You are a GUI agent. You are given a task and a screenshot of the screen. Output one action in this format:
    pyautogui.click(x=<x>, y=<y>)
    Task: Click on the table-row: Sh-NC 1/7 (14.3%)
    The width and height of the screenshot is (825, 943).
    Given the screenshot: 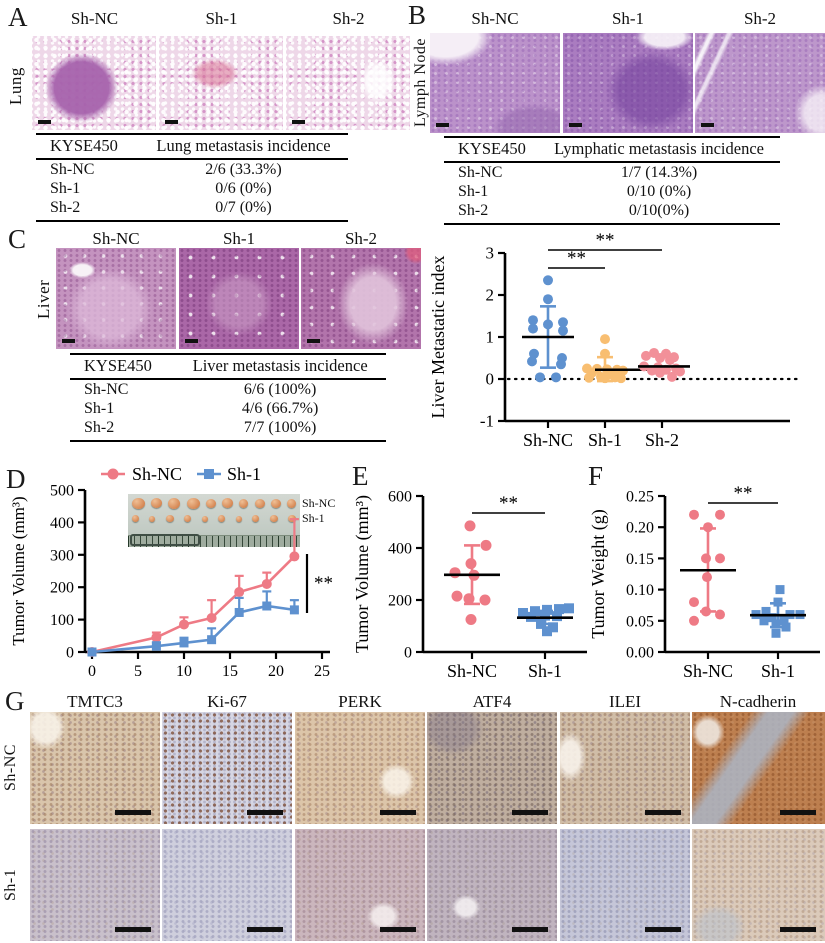 What is the action you would take?
    pyautogui.click(x=612, y=172)
    